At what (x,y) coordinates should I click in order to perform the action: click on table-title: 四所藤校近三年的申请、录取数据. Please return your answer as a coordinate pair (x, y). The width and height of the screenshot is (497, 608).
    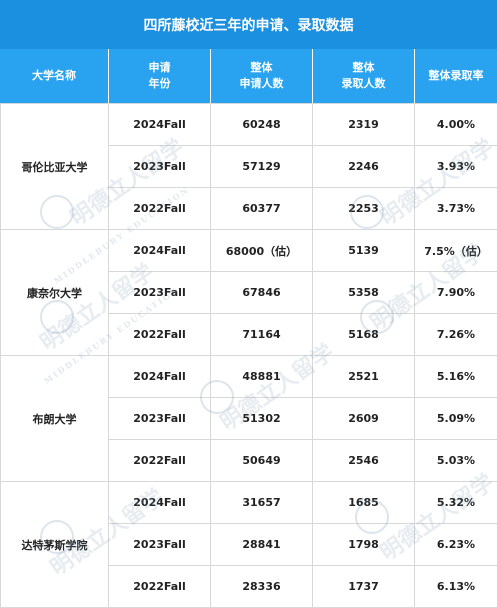
    Looking at the image, I should click on (248, 24).